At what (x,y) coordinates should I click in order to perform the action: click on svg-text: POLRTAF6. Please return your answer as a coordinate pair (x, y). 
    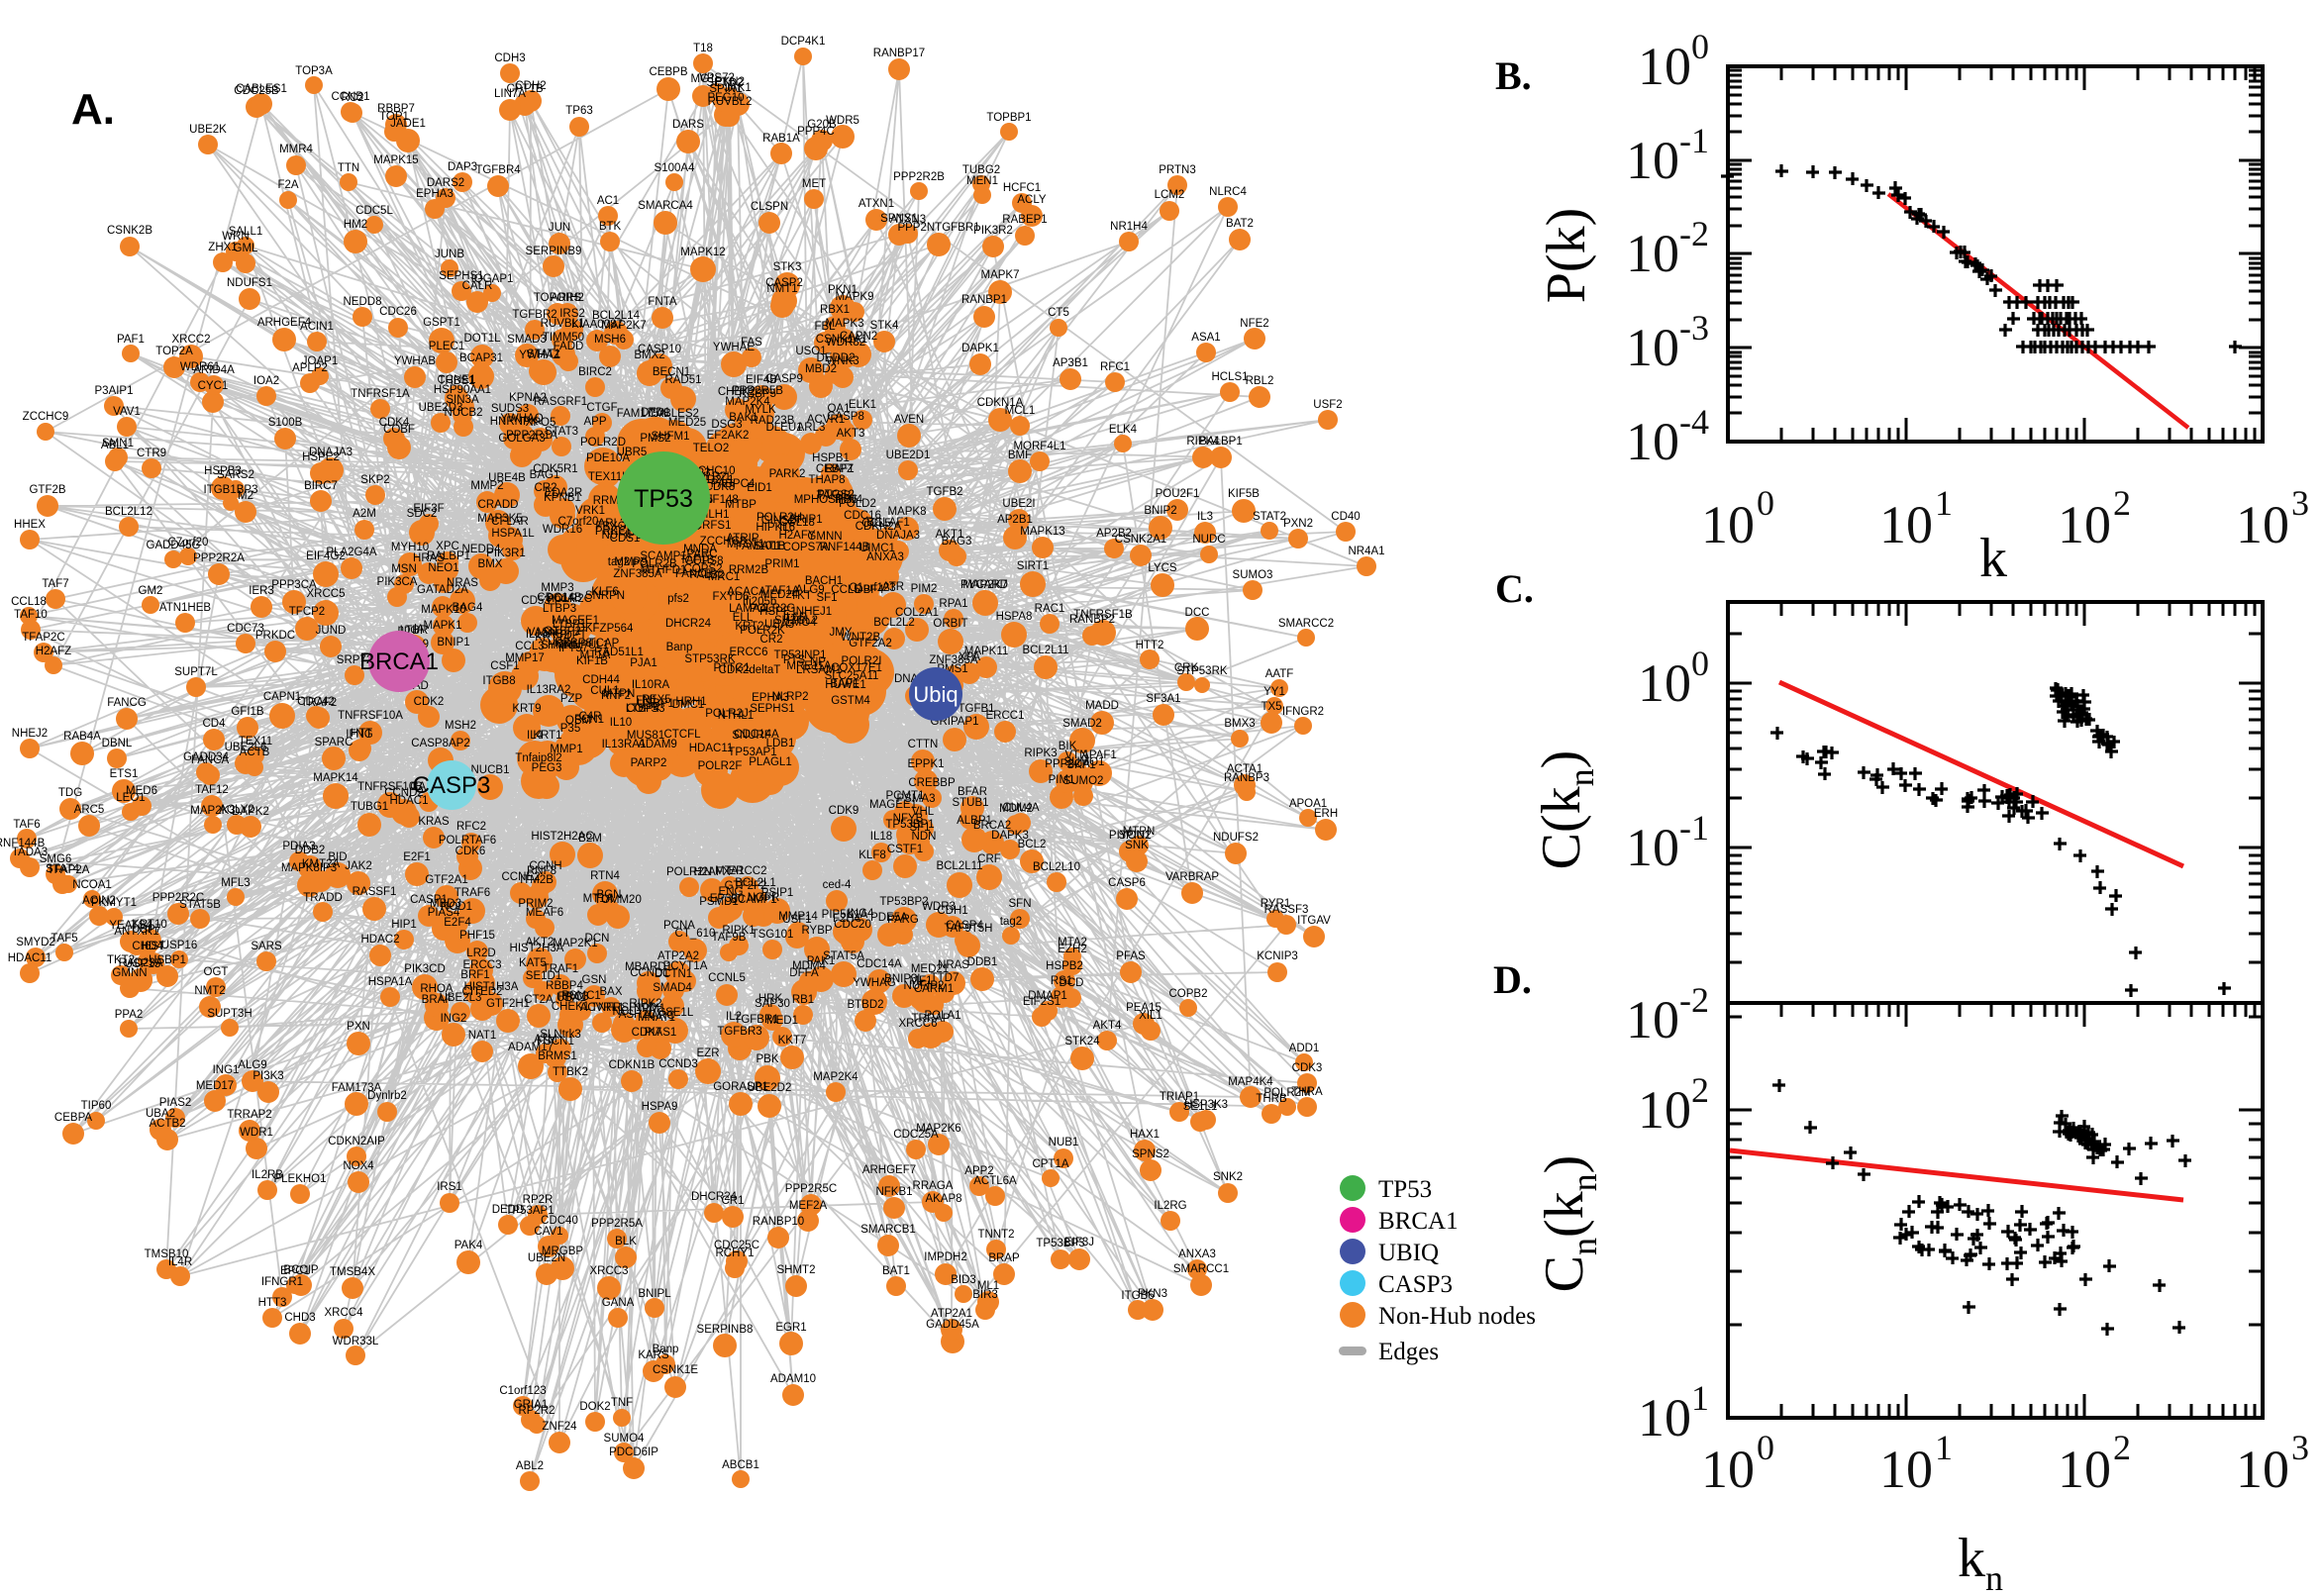
    Looking at the image, I should click on (467, 841).